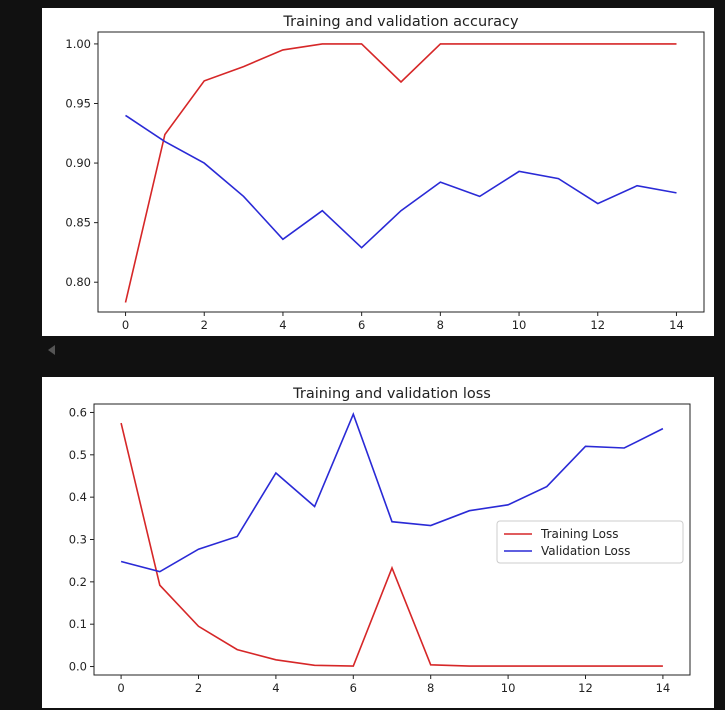  Describe the element at coordinates (204, 325) in the screenshot. I see `accuracy-x-tick-label: 2` at that location.